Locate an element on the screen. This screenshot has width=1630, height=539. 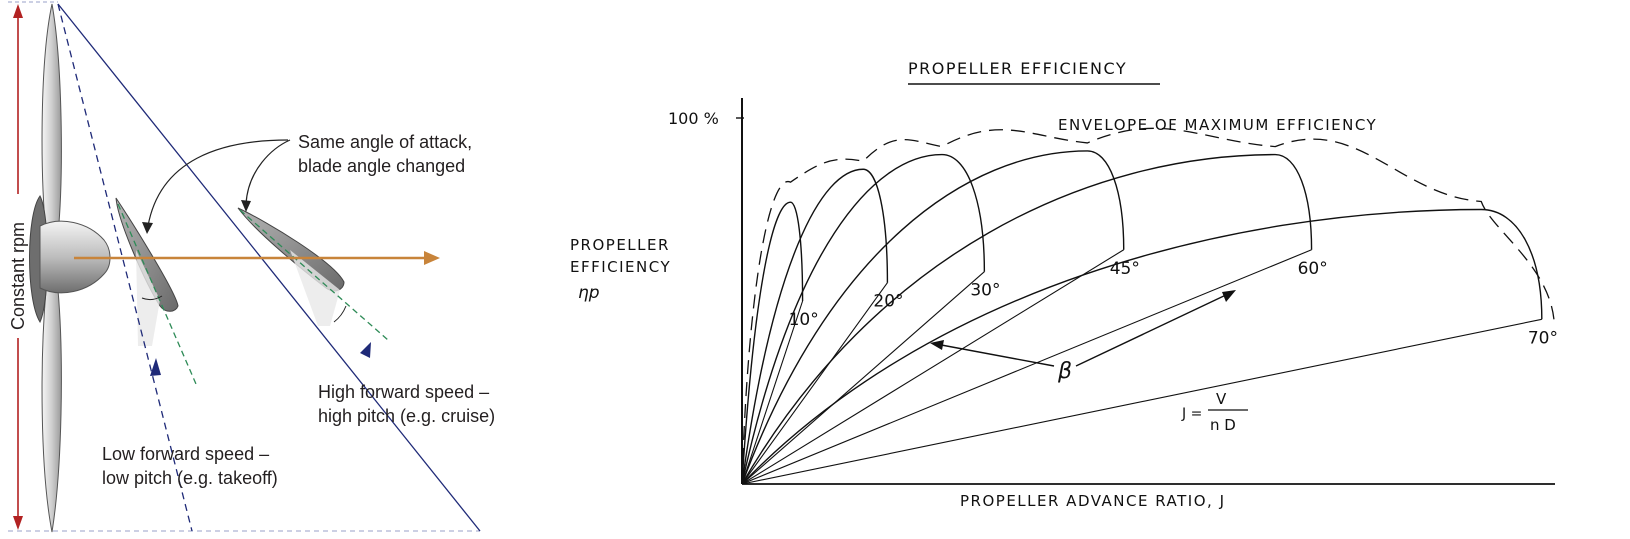
constant-rpm-label: Constant rpm is located at coordinates (18, 276).